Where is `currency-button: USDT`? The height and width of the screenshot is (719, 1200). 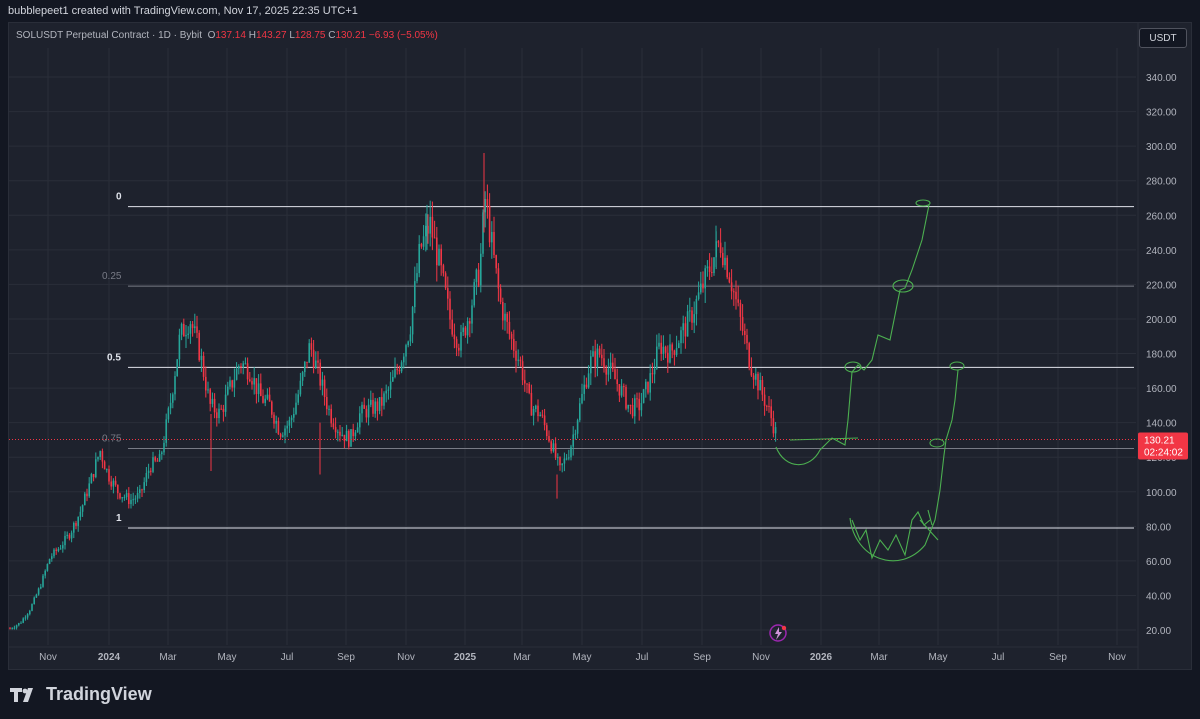
currency-button: USDT is located at coordinates (1163, 38).